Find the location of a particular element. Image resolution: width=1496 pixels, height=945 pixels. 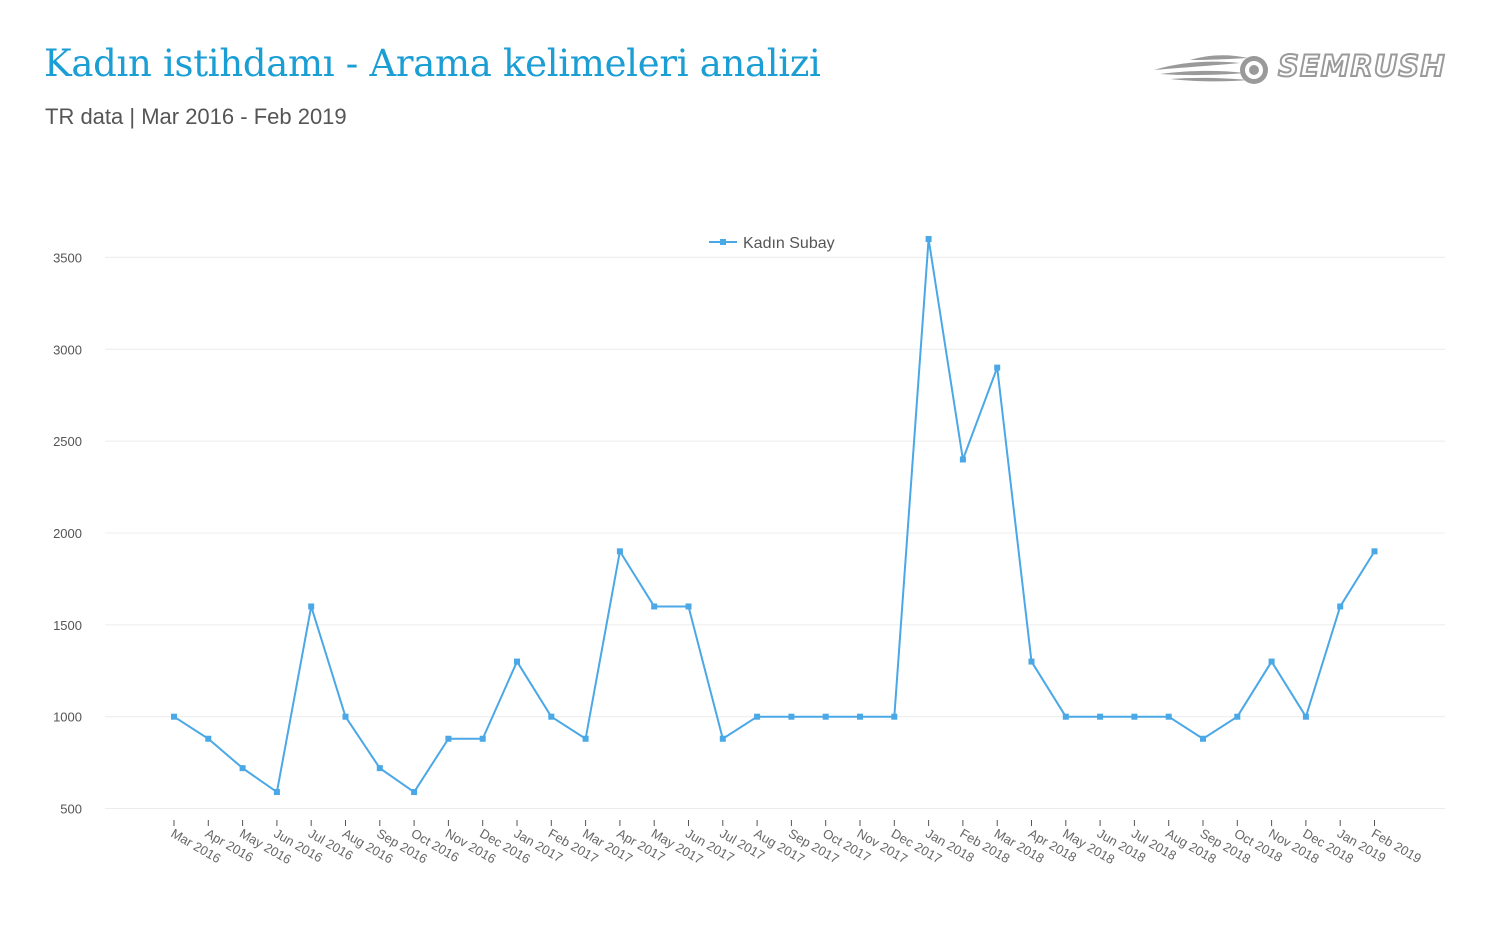

y-tick-label: 3500 is located at coordinates (67, 257).